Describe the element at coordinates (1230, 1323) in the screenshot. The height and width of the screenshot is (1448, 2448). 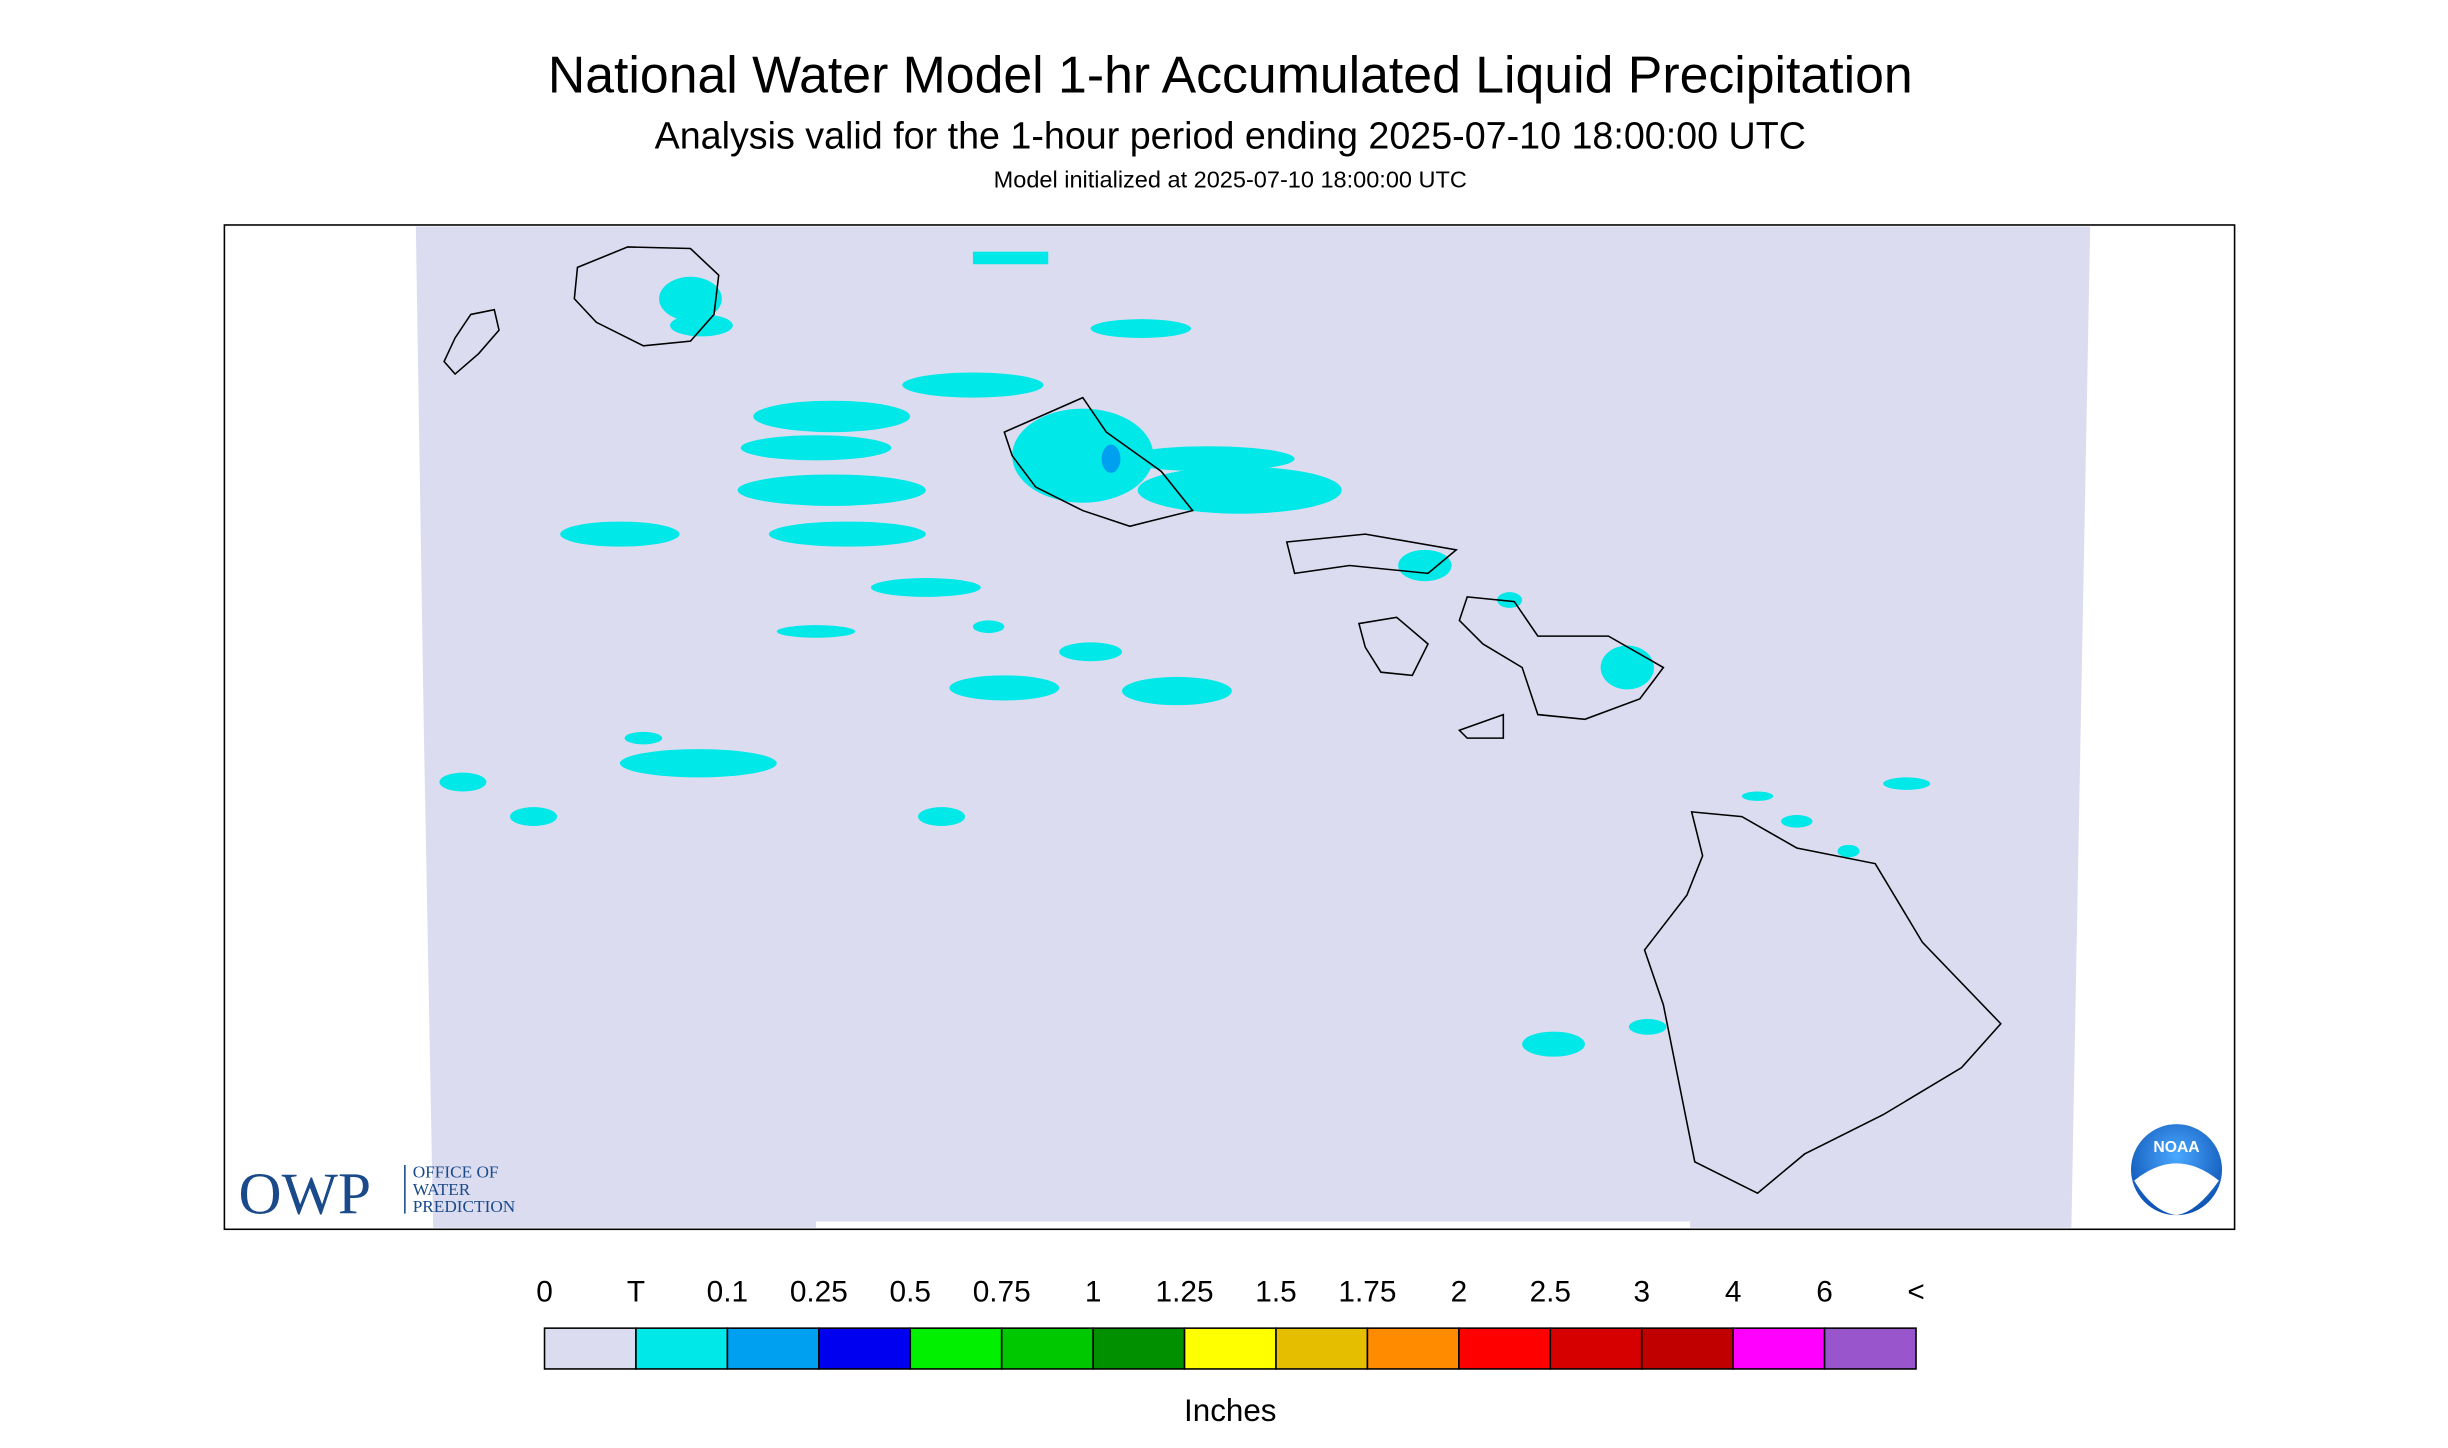
I see `legend: 0 T 0.1 0.25 0.5 0.75 1 1.25 1.5 1.75 2 2.5 3 4 6 <` at that location.